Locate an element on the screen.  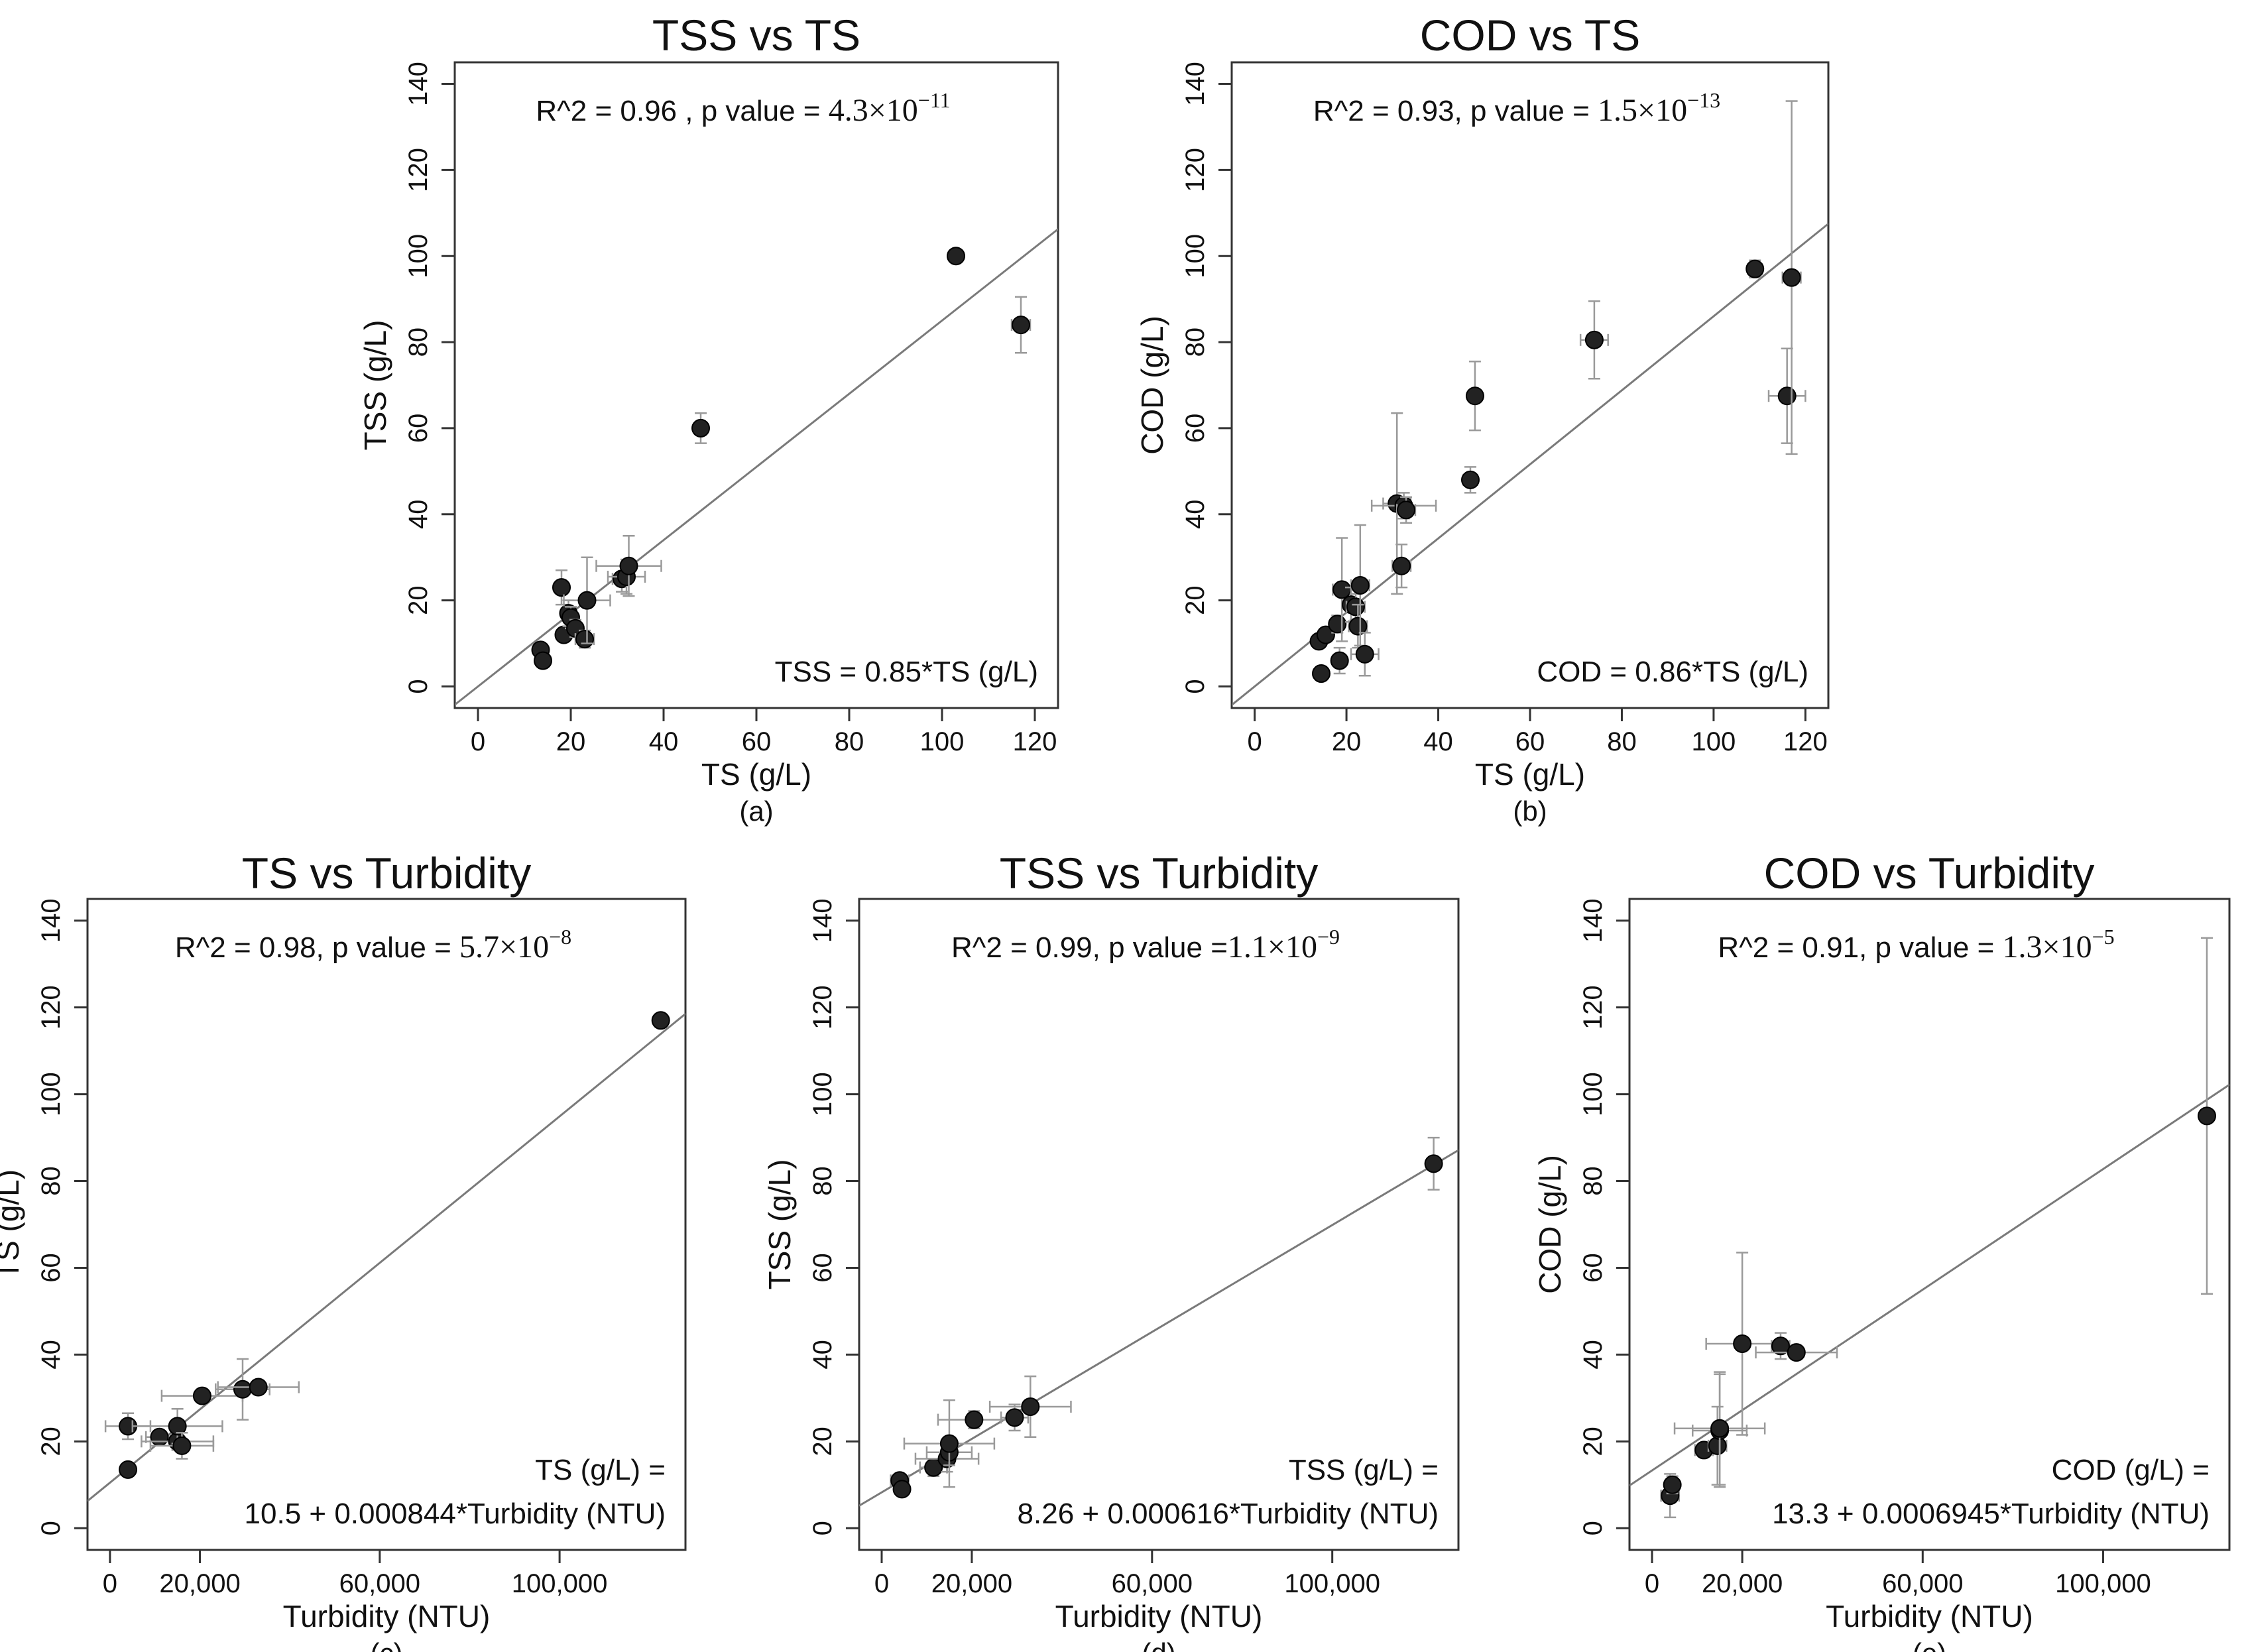
chart-title: TSS vs Turbidity is located at coordinates (1159, 873).